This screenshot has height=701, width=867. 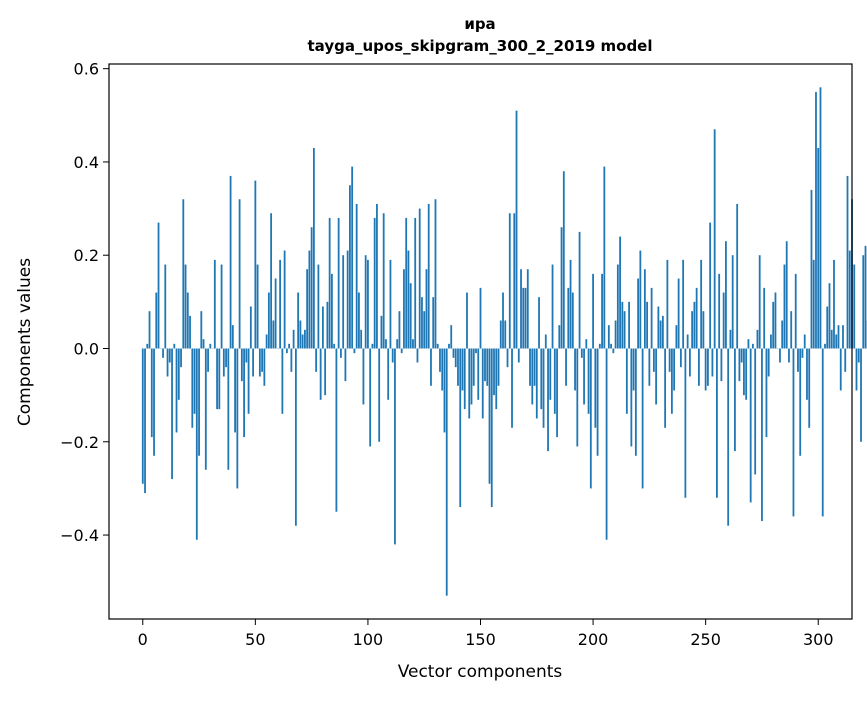 I want to click on x-tick-label: 50, so click(x=255, y=639).